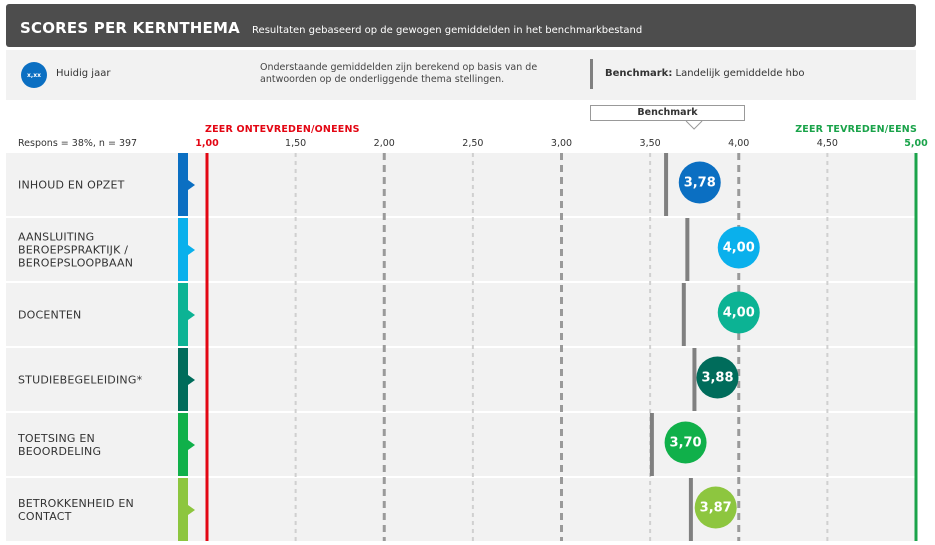 The height and width of the screenshot is (545, 935). I want to click on theme-row: BETROKKENHEID EN CONTACT, so click(461, 509).